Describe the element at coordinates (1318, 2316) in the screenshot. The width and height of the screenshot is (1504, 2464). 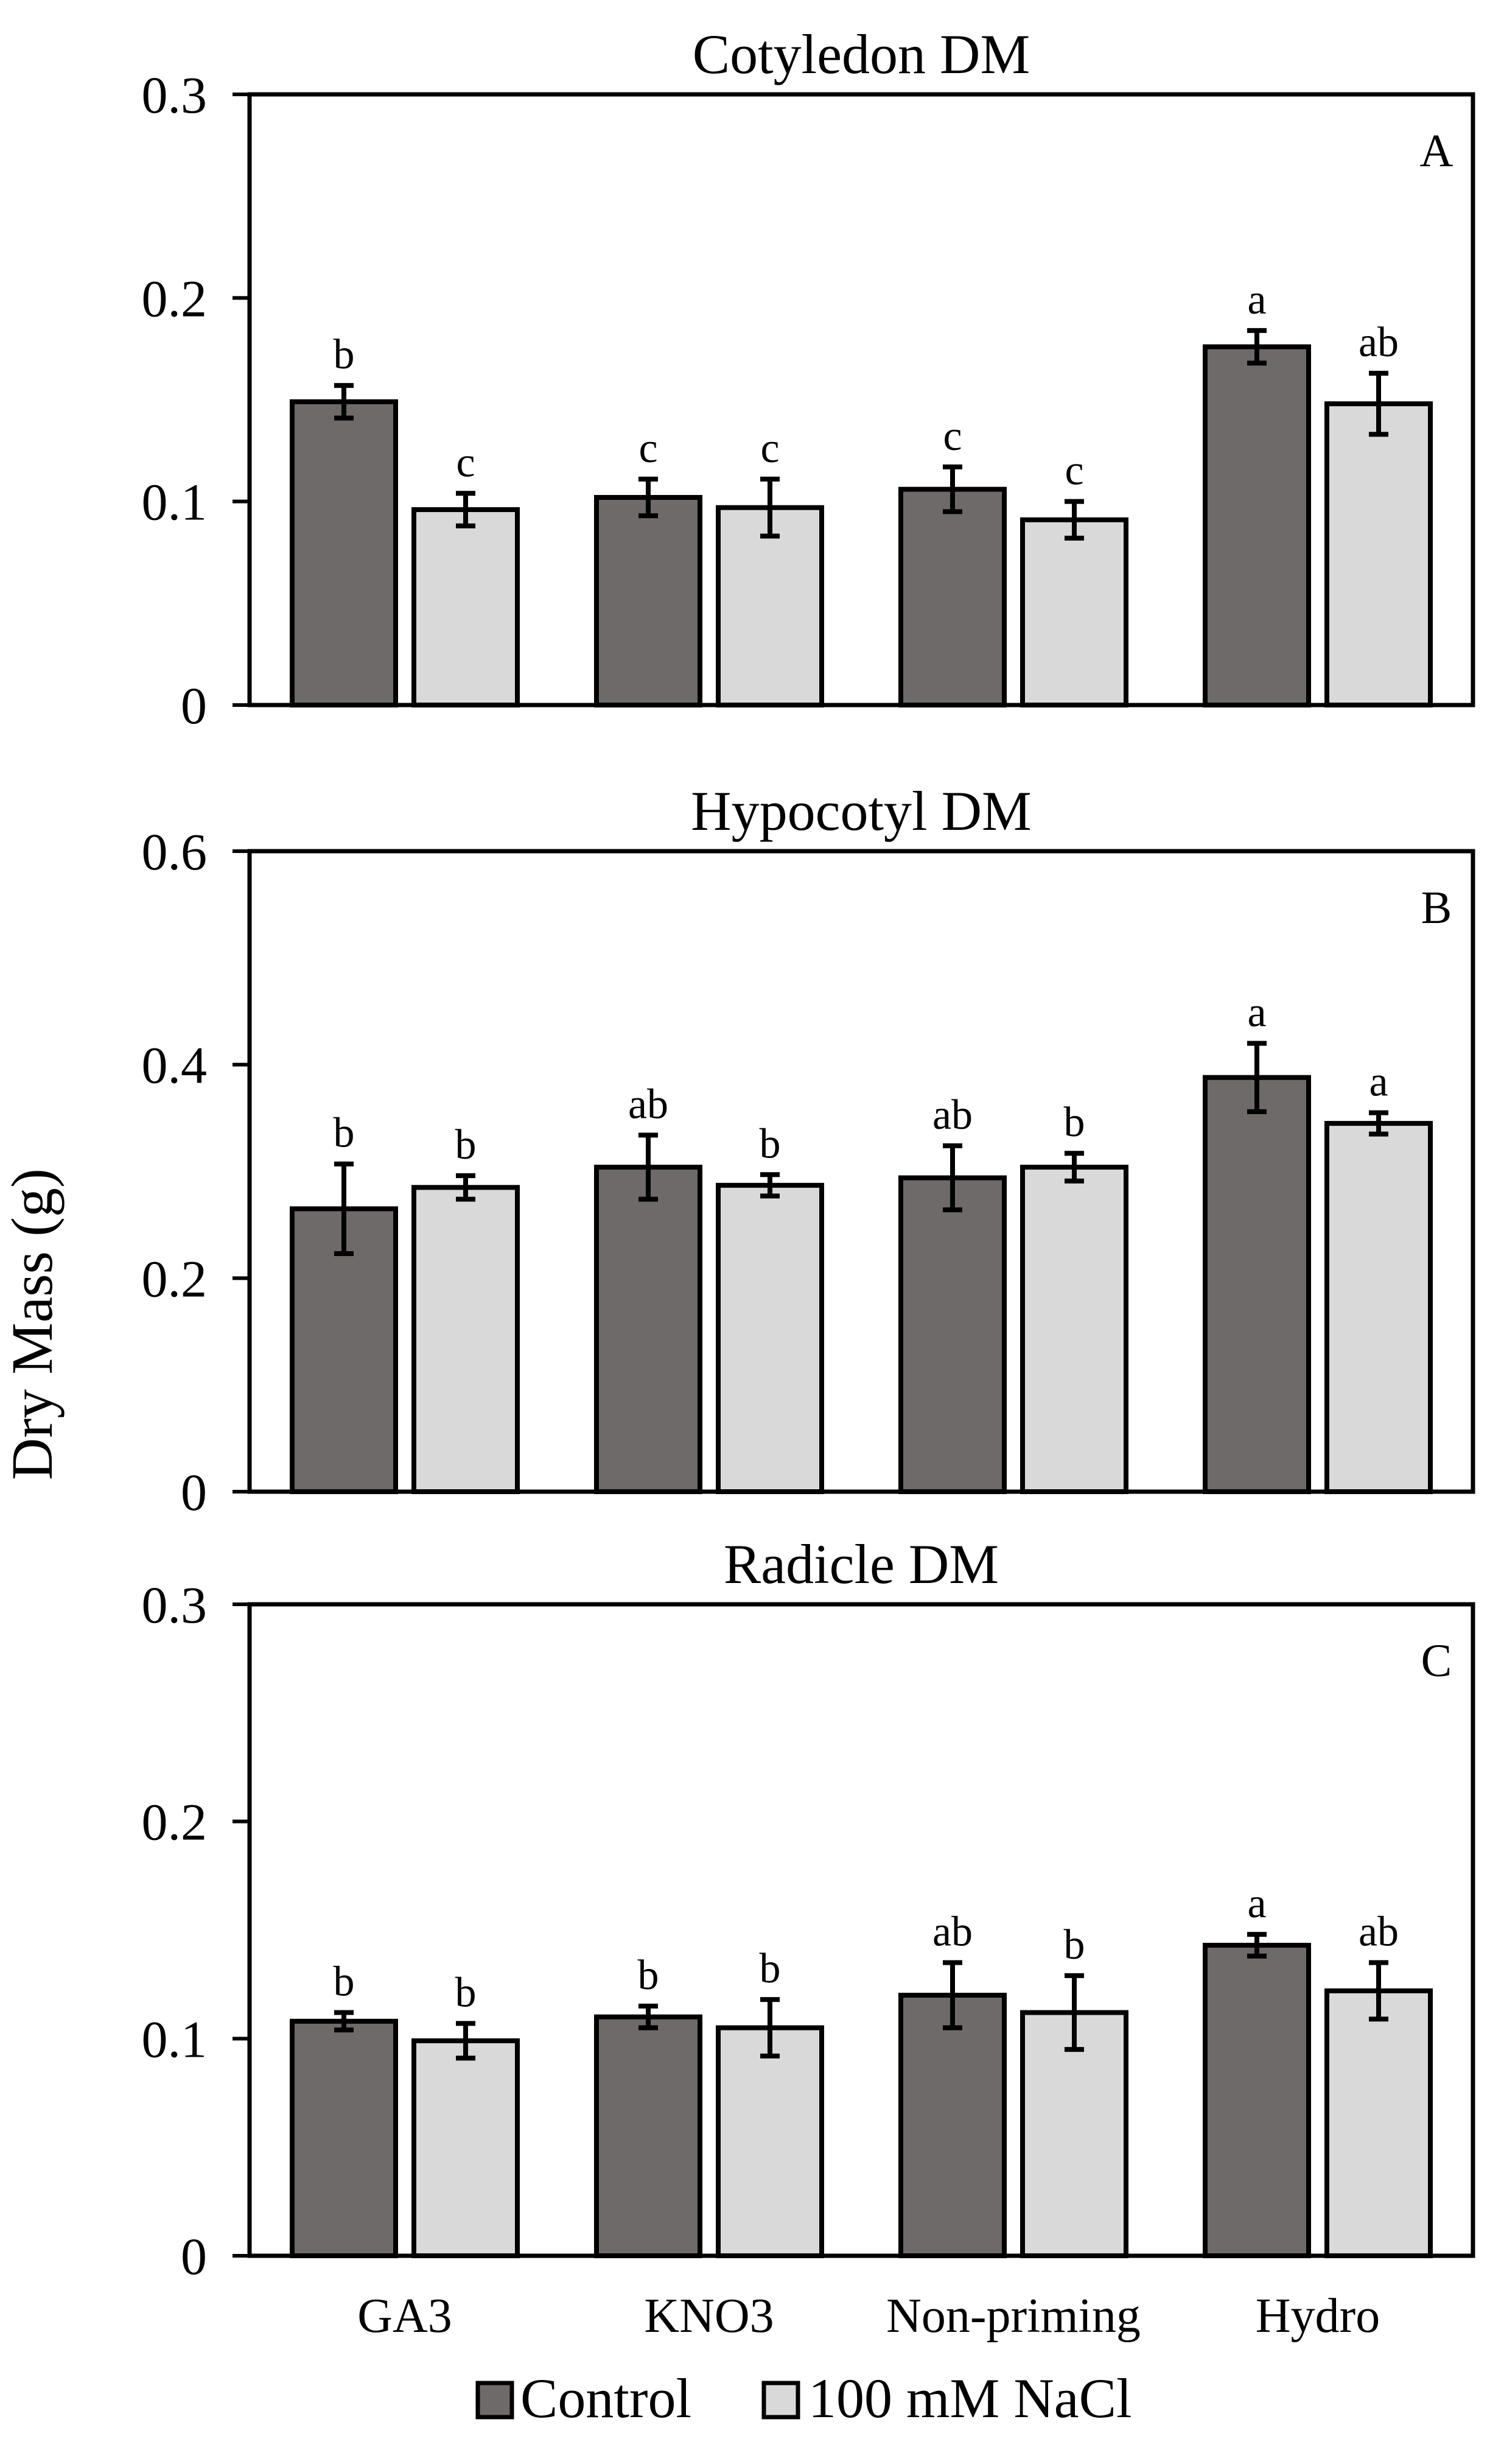
I see `x-tick-label: Hydro` at that location.